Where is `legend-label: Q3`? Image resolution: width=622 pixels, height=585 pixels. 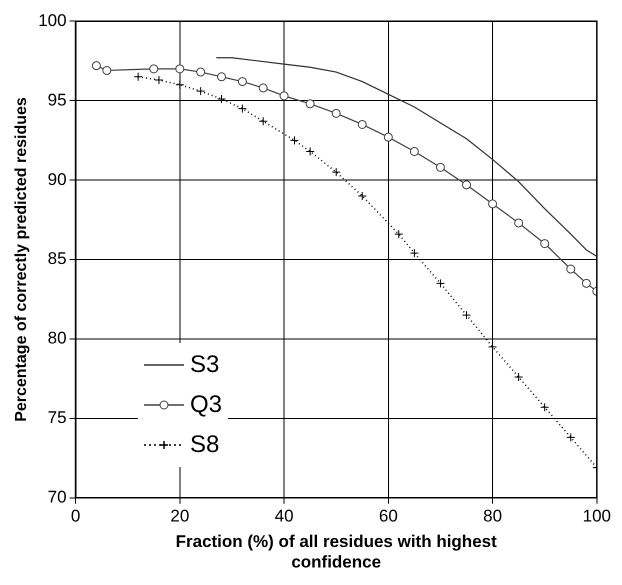
legend-label: Q3 is located at coordinates (206, 405).